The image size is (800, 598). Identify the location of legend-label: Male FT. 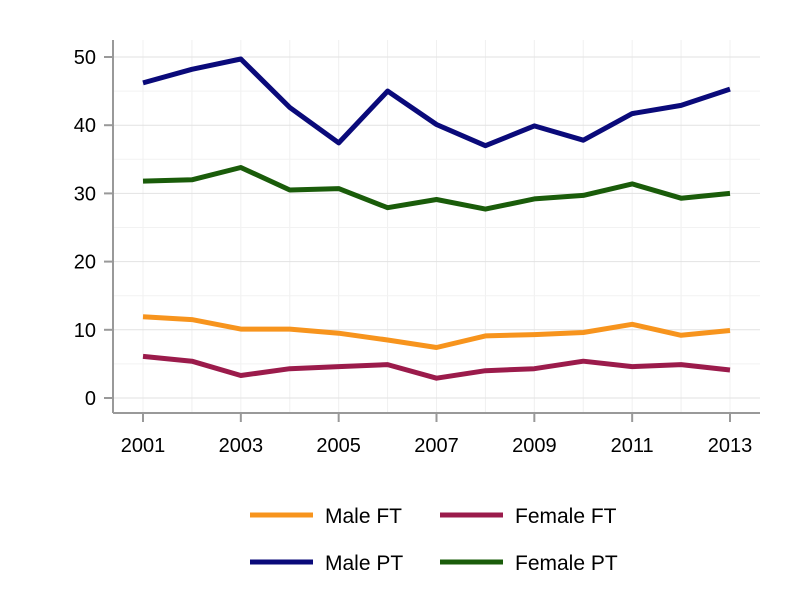
(363, 516).